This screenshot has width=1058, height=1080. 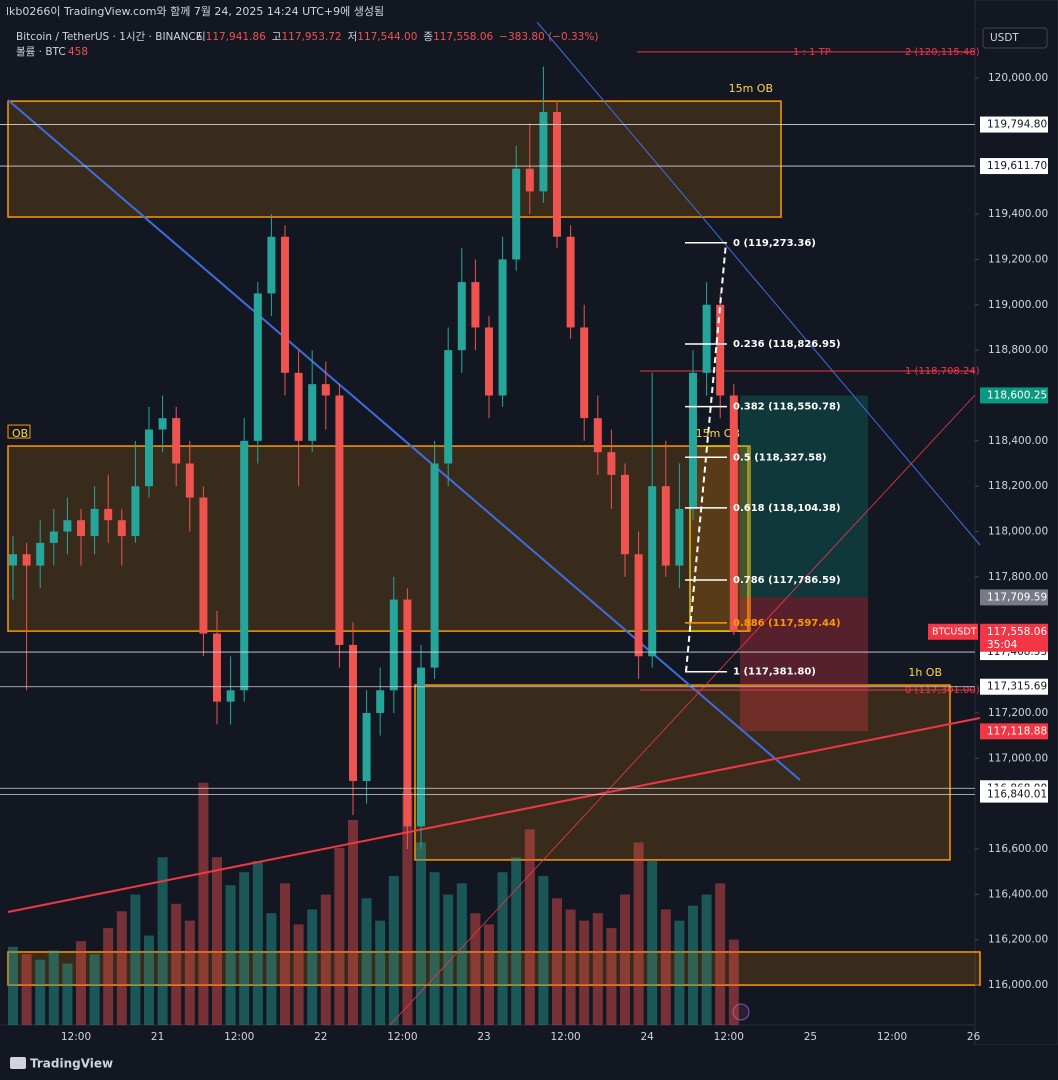 I want to click on zone-label: OB, so click(x=20, y=433).